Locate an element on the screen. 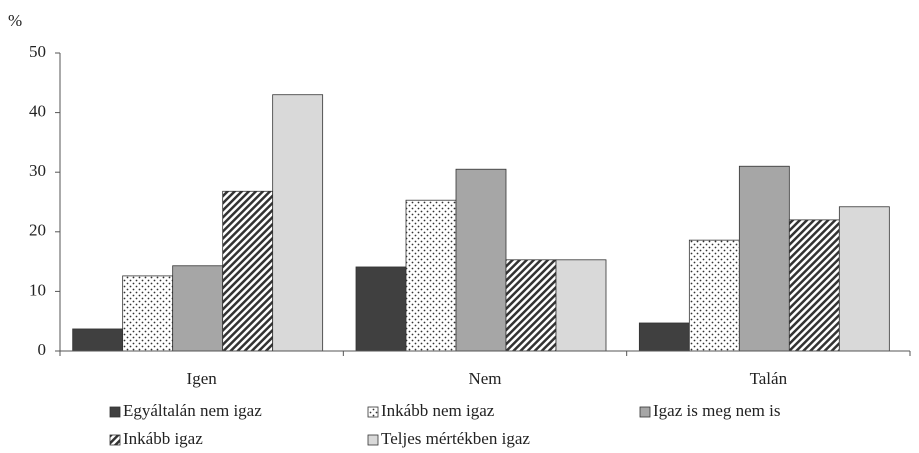 The image size is (919, 453). legend-label: Egyáltalán nem igaz is located at coordinates (192, 410).